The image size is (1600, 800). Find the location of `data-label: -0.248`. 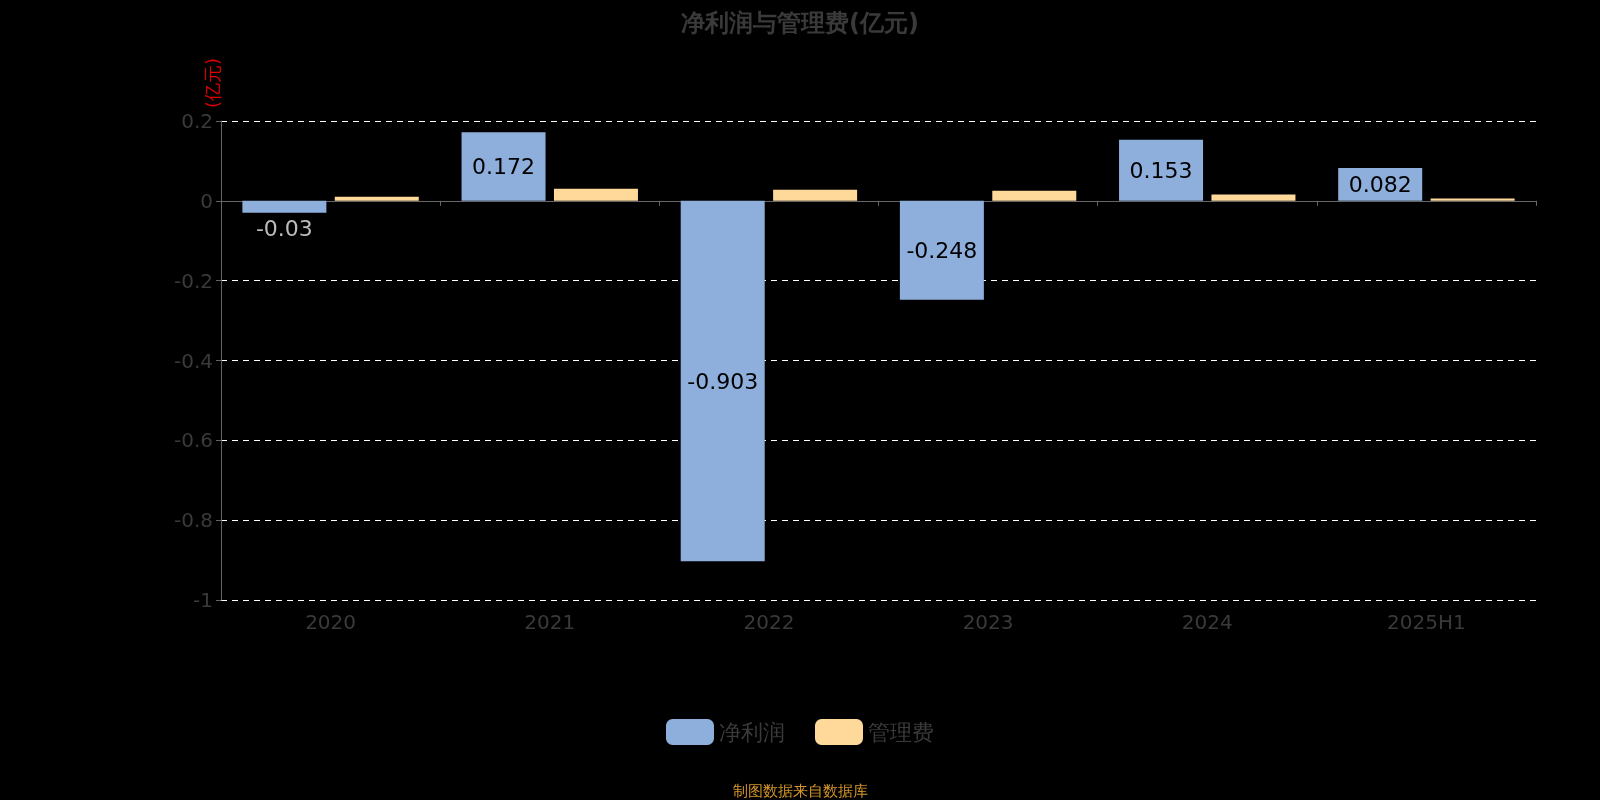

data-label: -0.248 is located at coordinates (942, 250).